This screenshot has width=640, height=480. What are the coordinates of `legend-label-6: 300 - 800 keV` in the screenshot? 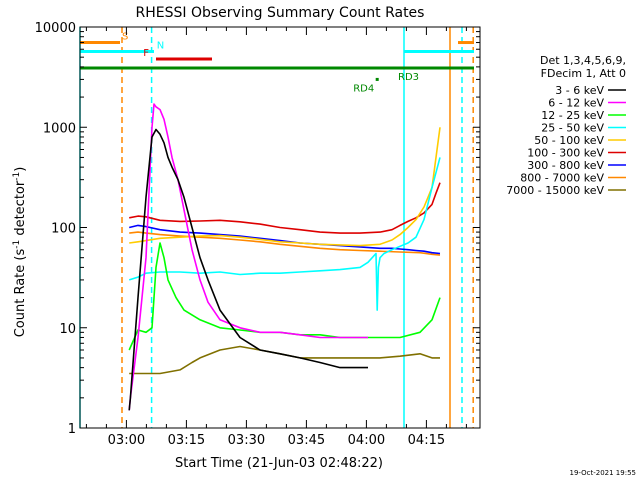 It's located at (565, 165).